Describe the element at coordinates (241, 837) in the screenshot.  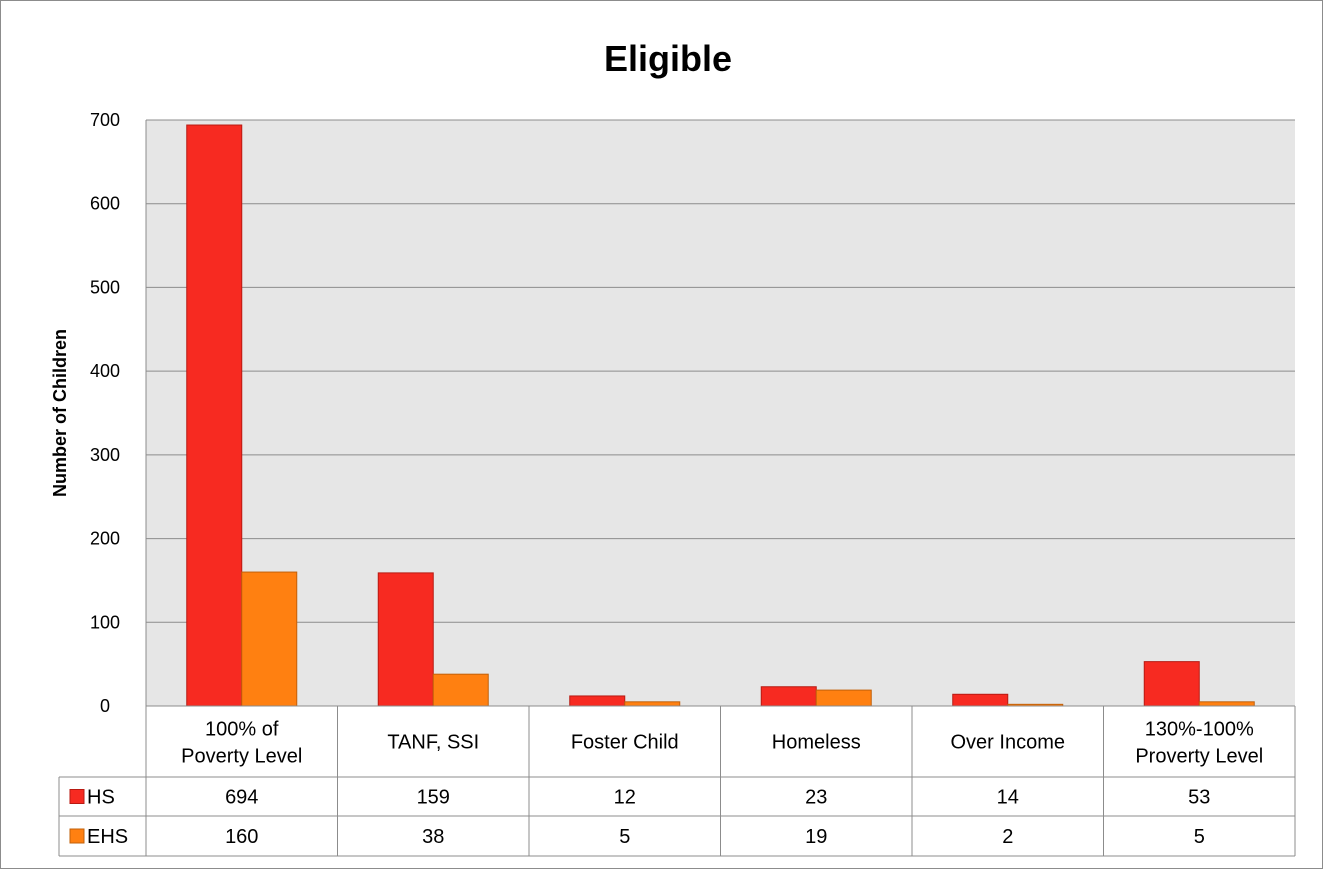
I see `data-label-ehs: 160` at that location.